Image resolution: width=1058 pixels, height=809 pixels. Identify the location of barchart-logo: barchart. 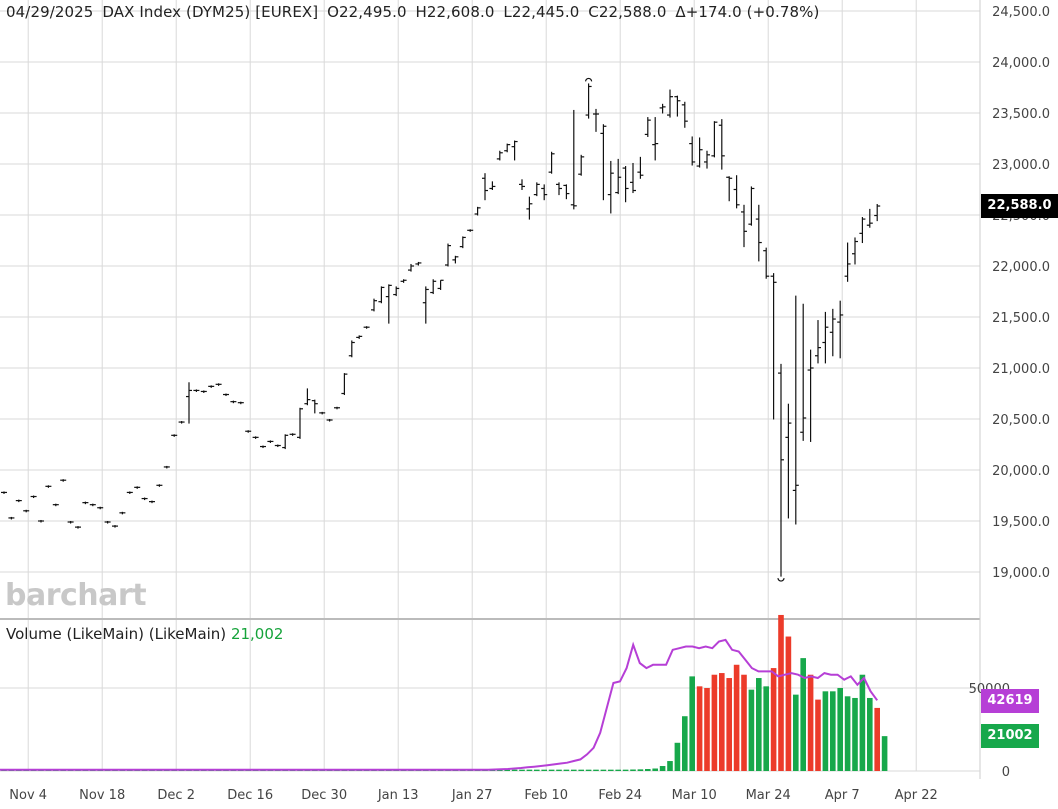
(76, 595).